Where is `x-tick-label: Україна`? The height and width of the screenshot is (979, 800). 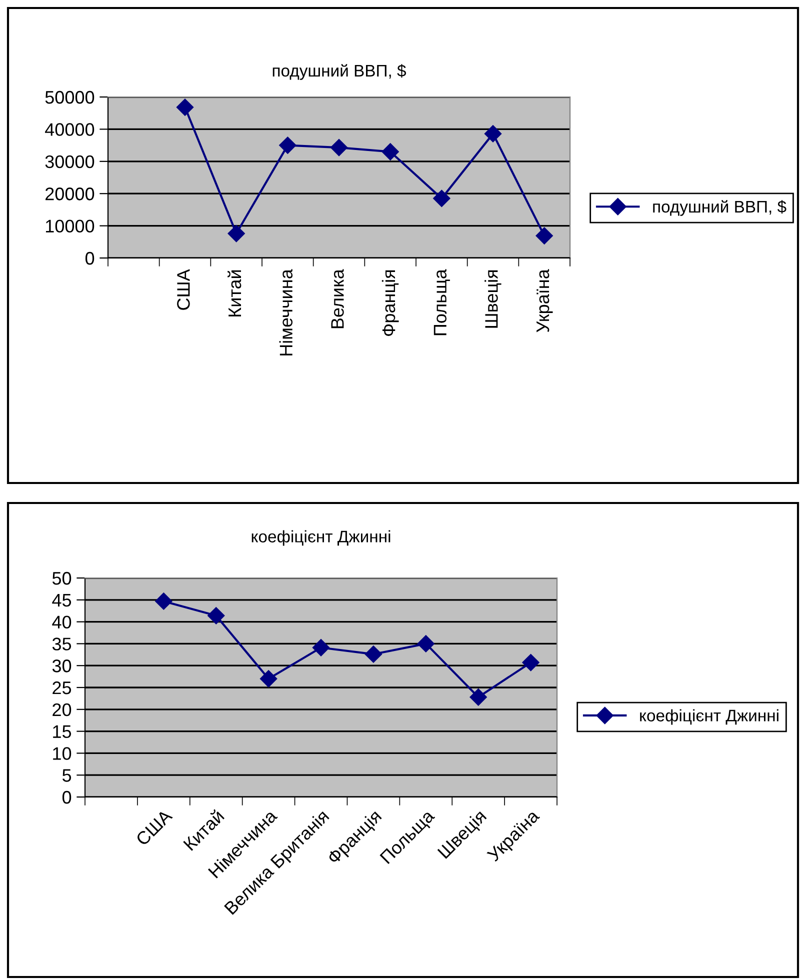 x-tick-label: Україна is located at coordinates (544, 300).